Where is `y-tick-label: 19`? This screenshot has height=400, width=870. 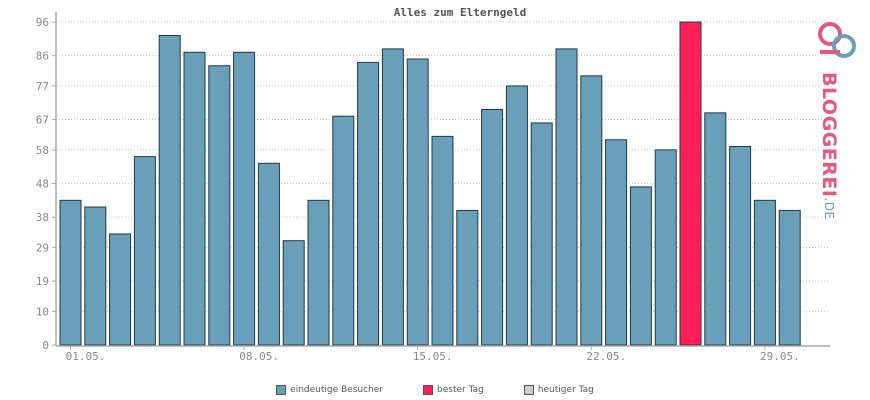 y-tick-label: 19 is located at coordinates (42, 281).